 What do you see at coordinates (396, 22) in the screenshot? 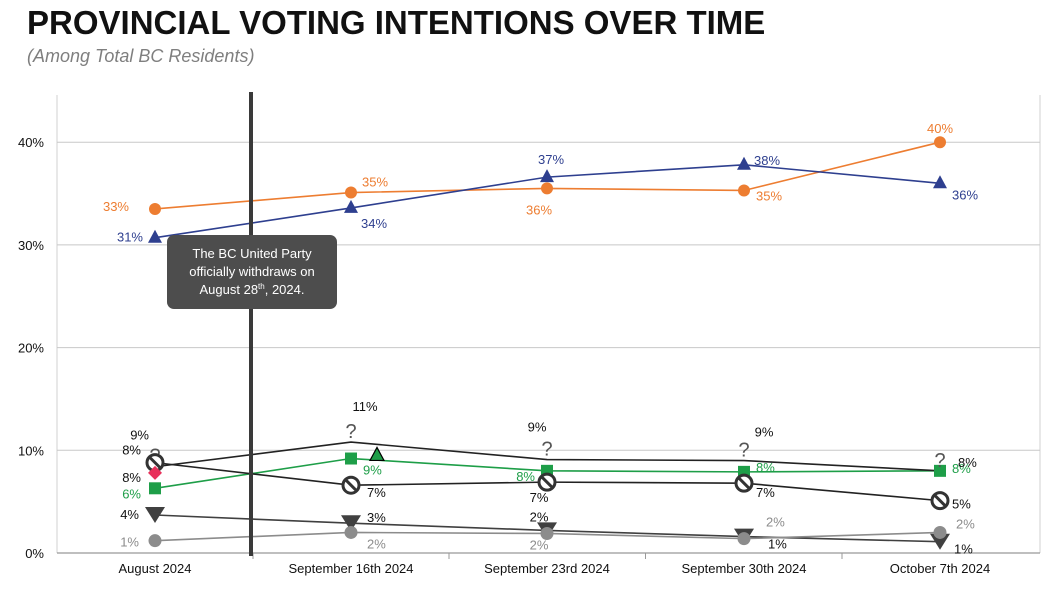
I see `chart-title: PROVINCIAL VOTING INTENTIONS OVER TIME` at bounding box center [396, 22].